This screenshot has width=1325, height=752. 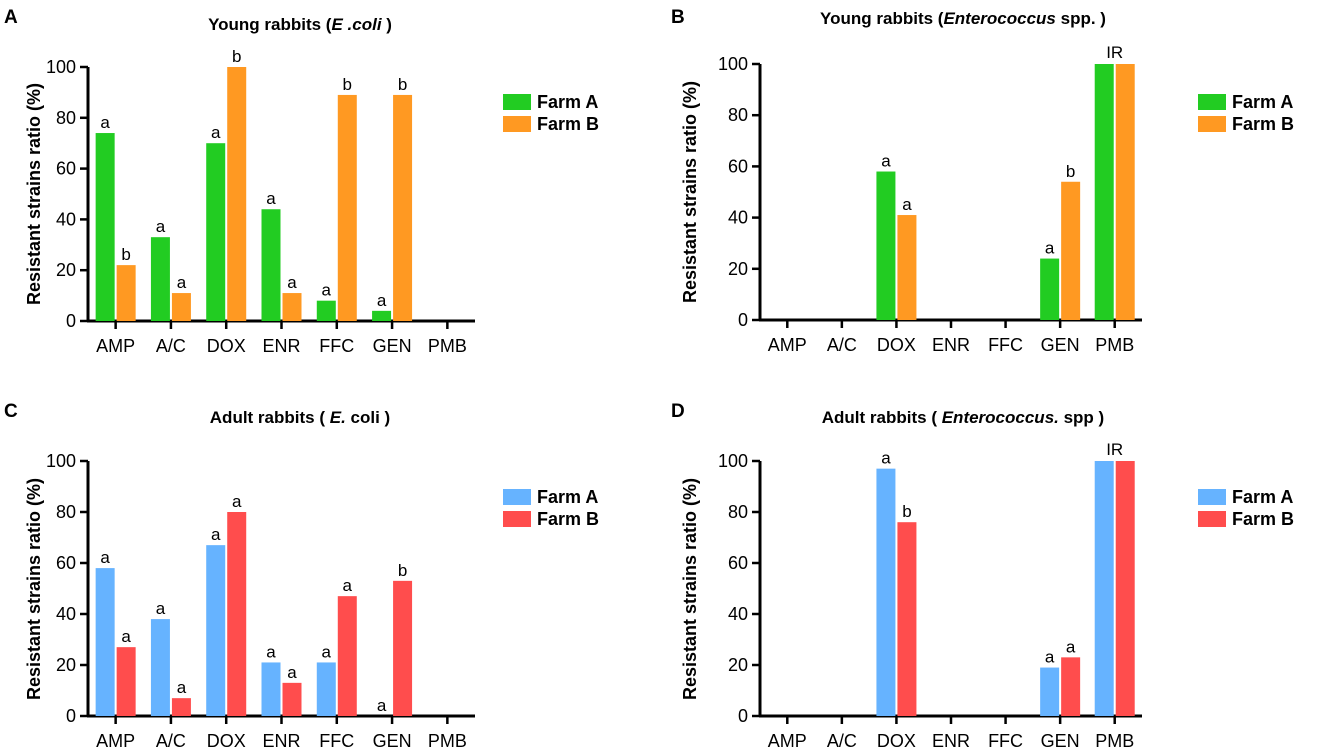 What do you see at coordinates (66, 270) in the screenshot?
I see `y-tick-label: 20` at bounding box center [66, 270].